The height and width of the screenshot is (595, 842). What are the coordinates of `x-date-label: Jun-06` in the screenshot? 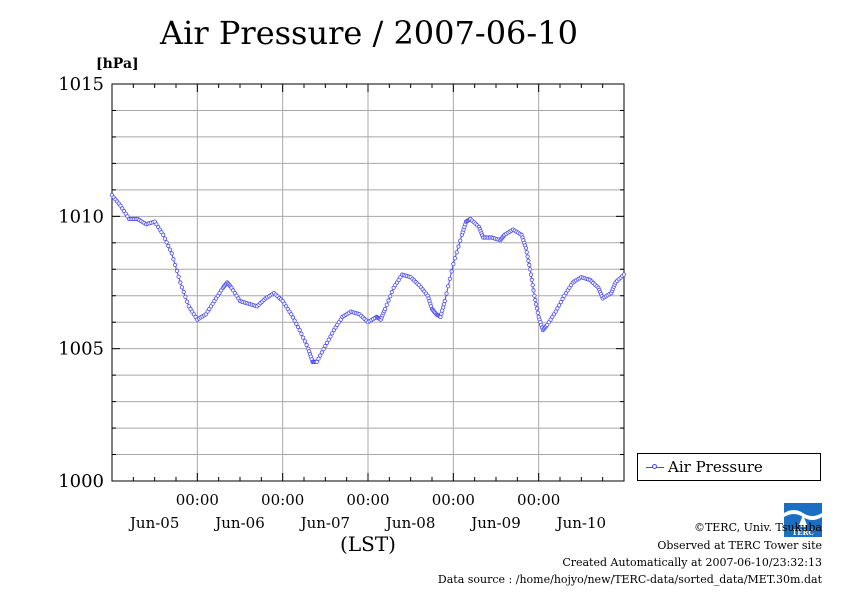 It's located at (239, 523).